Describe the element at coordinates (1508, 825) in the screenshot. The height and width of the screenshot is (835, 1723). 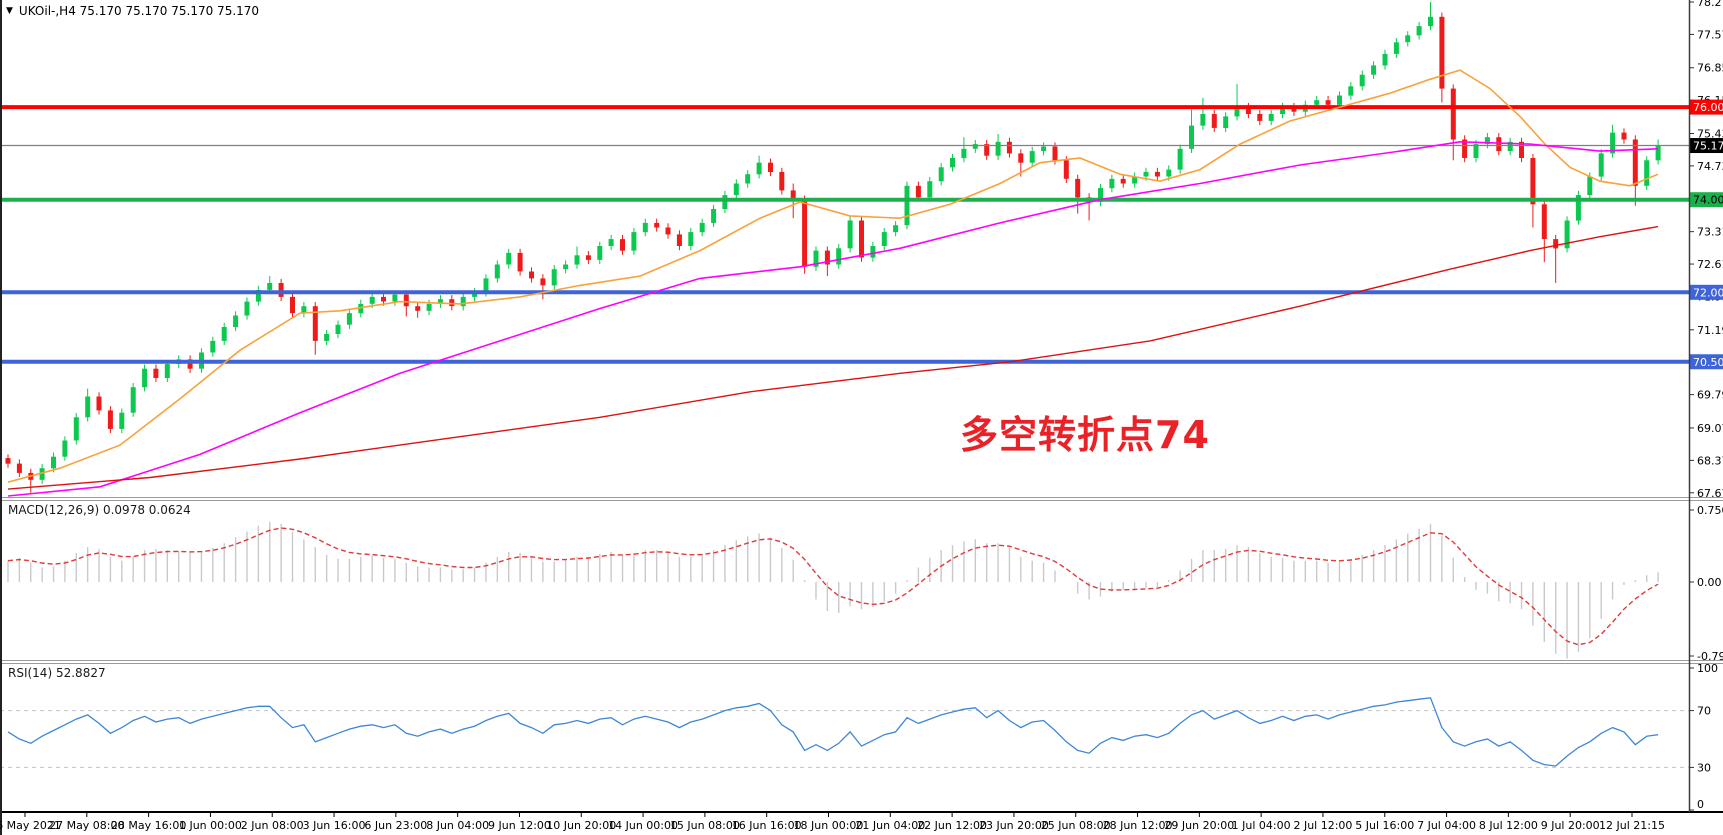
I see `time-tick-label: 8 Jul 12:00` at that location.